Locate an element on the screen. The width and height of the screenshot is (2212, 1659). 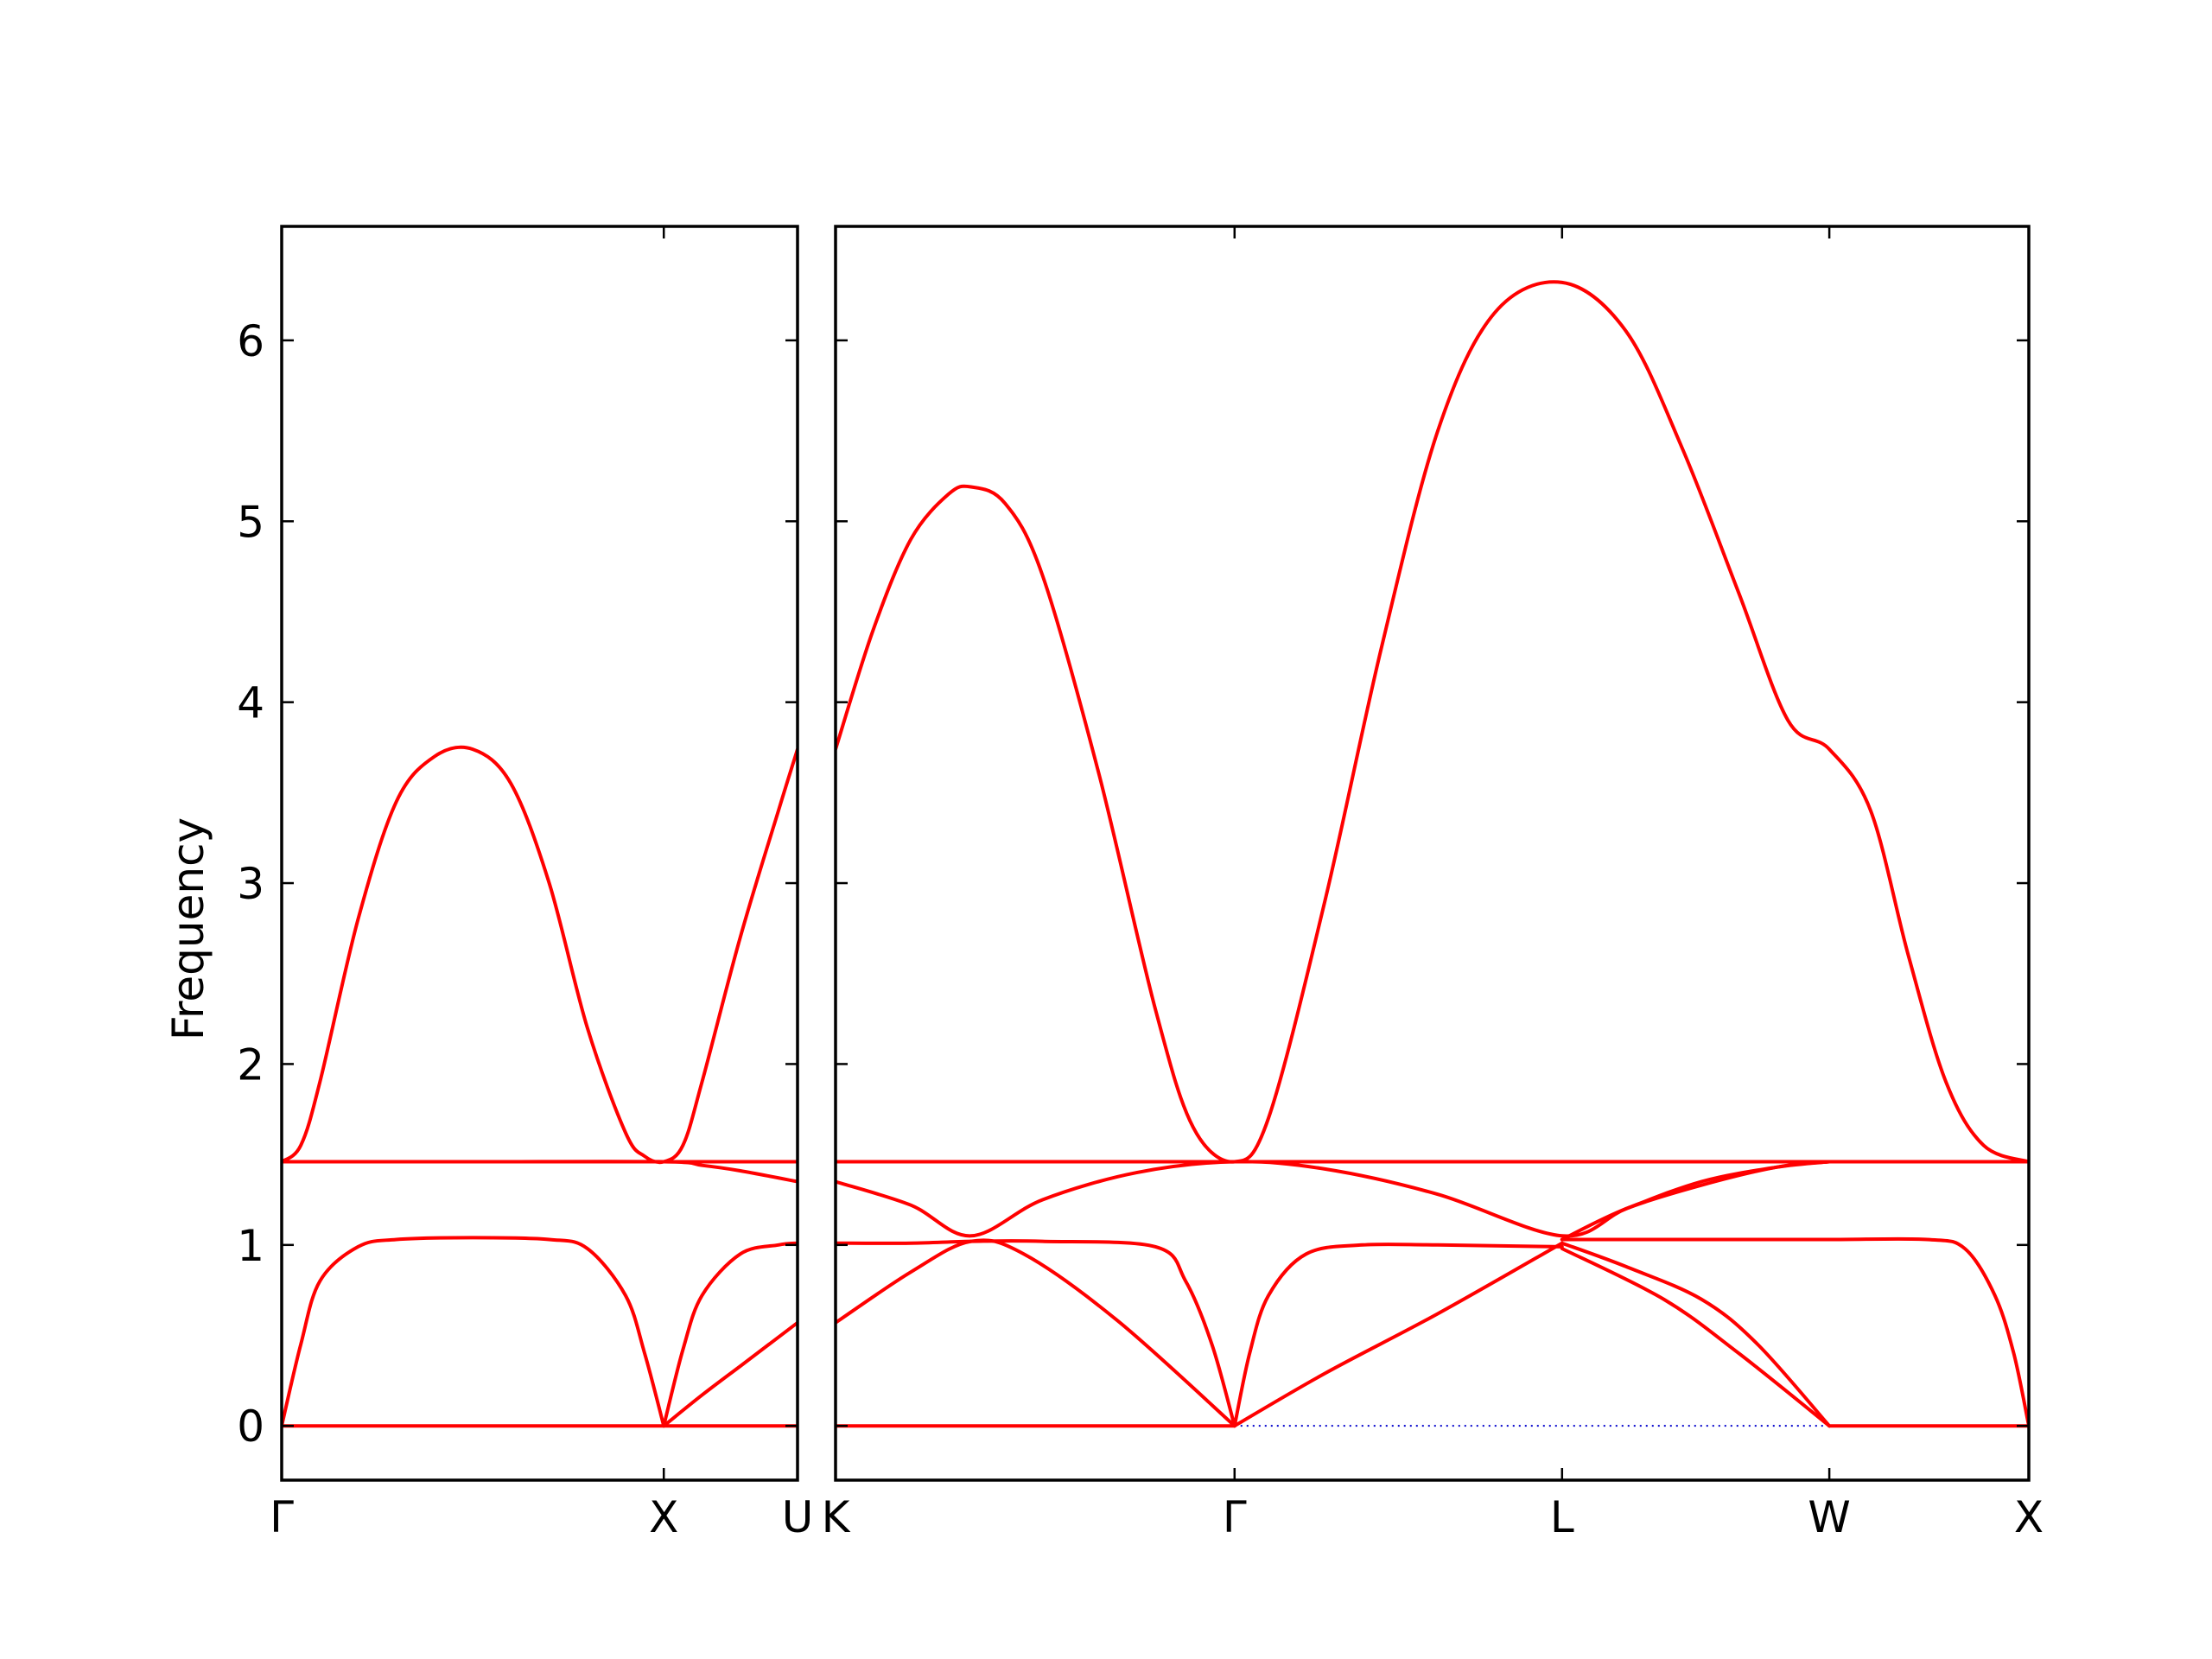
x-tick-label: U is located at coordinates (798, 1517).